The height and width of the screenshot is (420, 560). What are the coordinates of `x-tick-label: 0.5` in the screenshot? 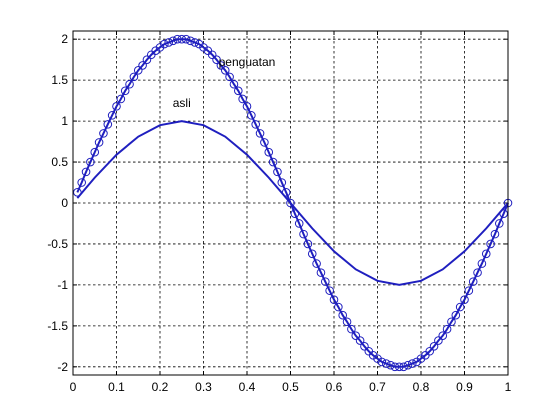 It's located at (290, 387).